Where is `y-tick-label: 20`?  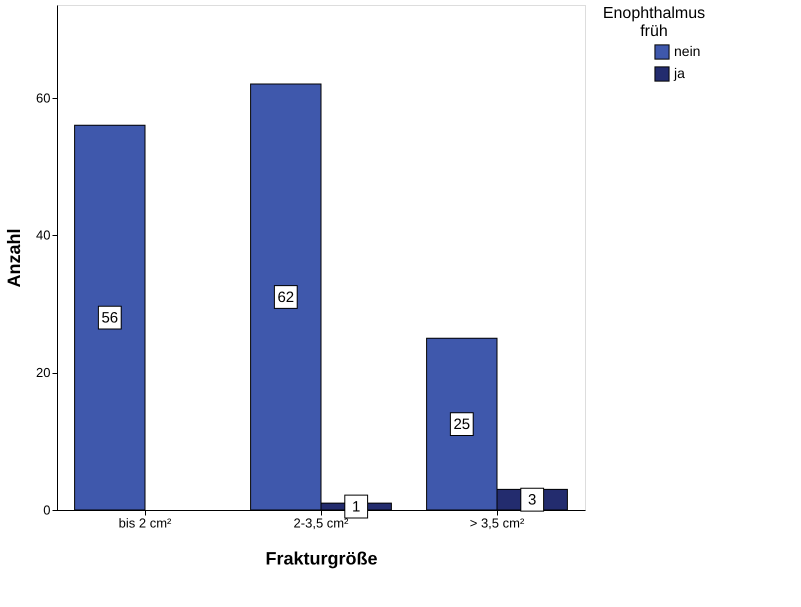
y-tick-label: 20 is located at coordinates (43, 372).